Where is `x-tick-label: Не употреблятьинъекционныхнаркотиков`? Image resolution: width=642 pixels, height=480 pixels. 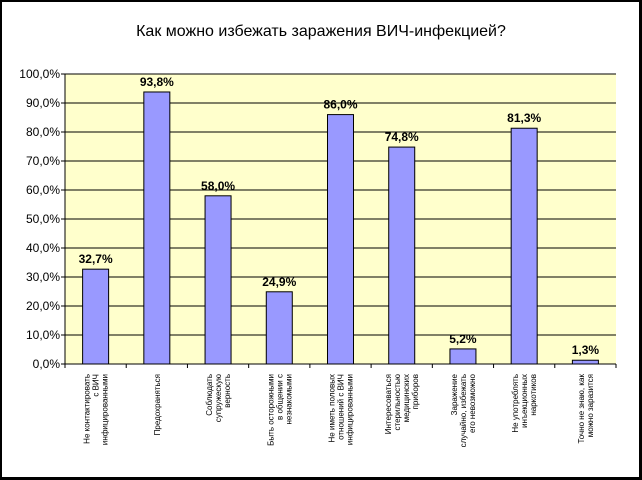
x-tick-label: Не употреблятьинъекционныхнаркотиков is located at coordinates (524, 403).